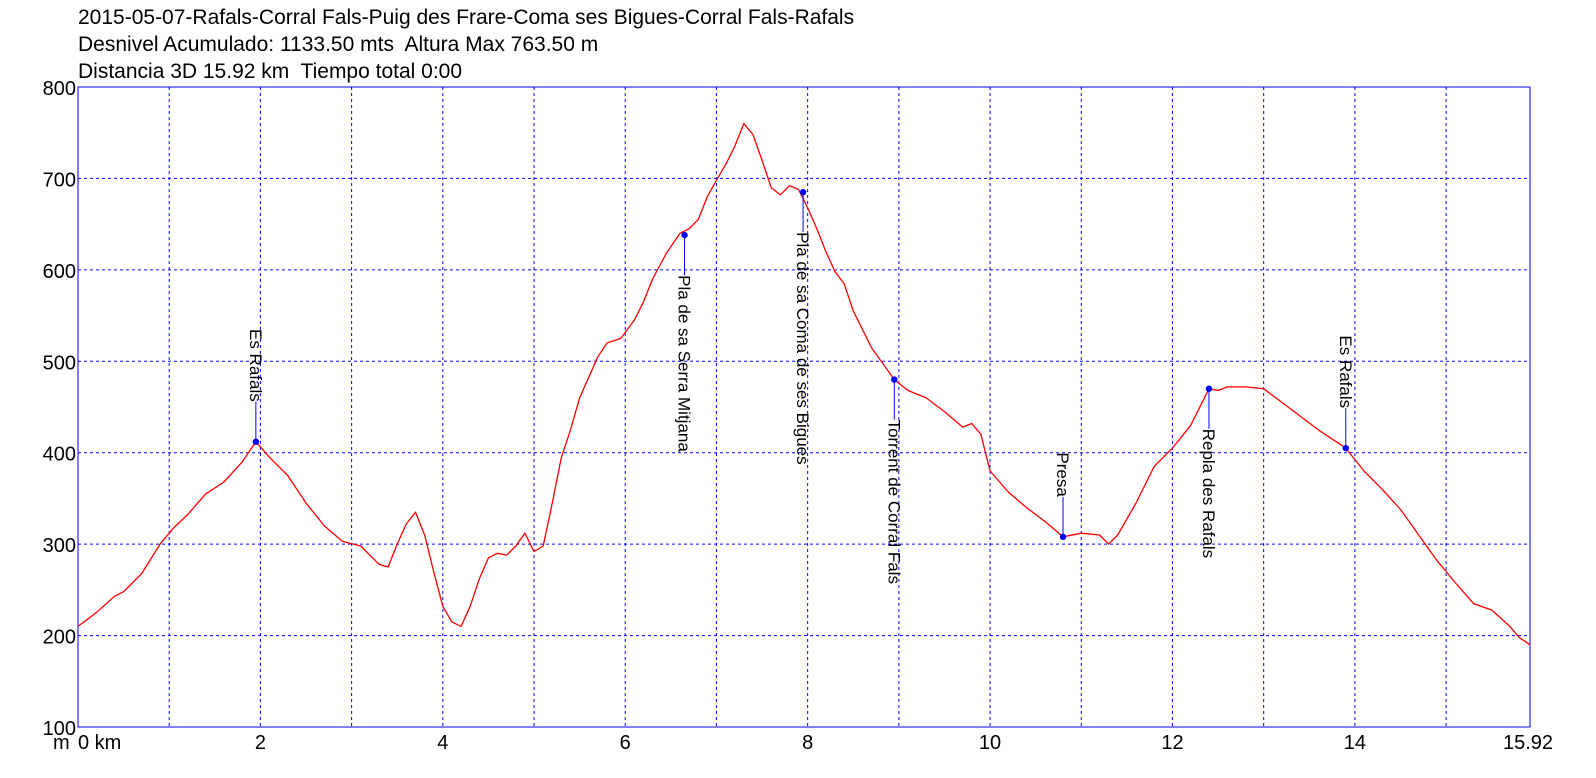  I want to click on waypoint: Pla de sa Serra Mitjana, so click(684, 341).